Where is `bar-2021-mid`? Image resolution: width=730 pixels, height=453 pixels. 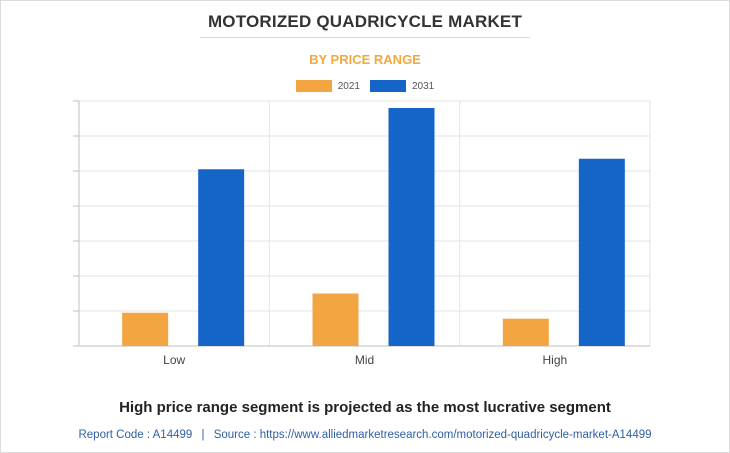
bar-2021-mid is located at coordinates (335, 319).